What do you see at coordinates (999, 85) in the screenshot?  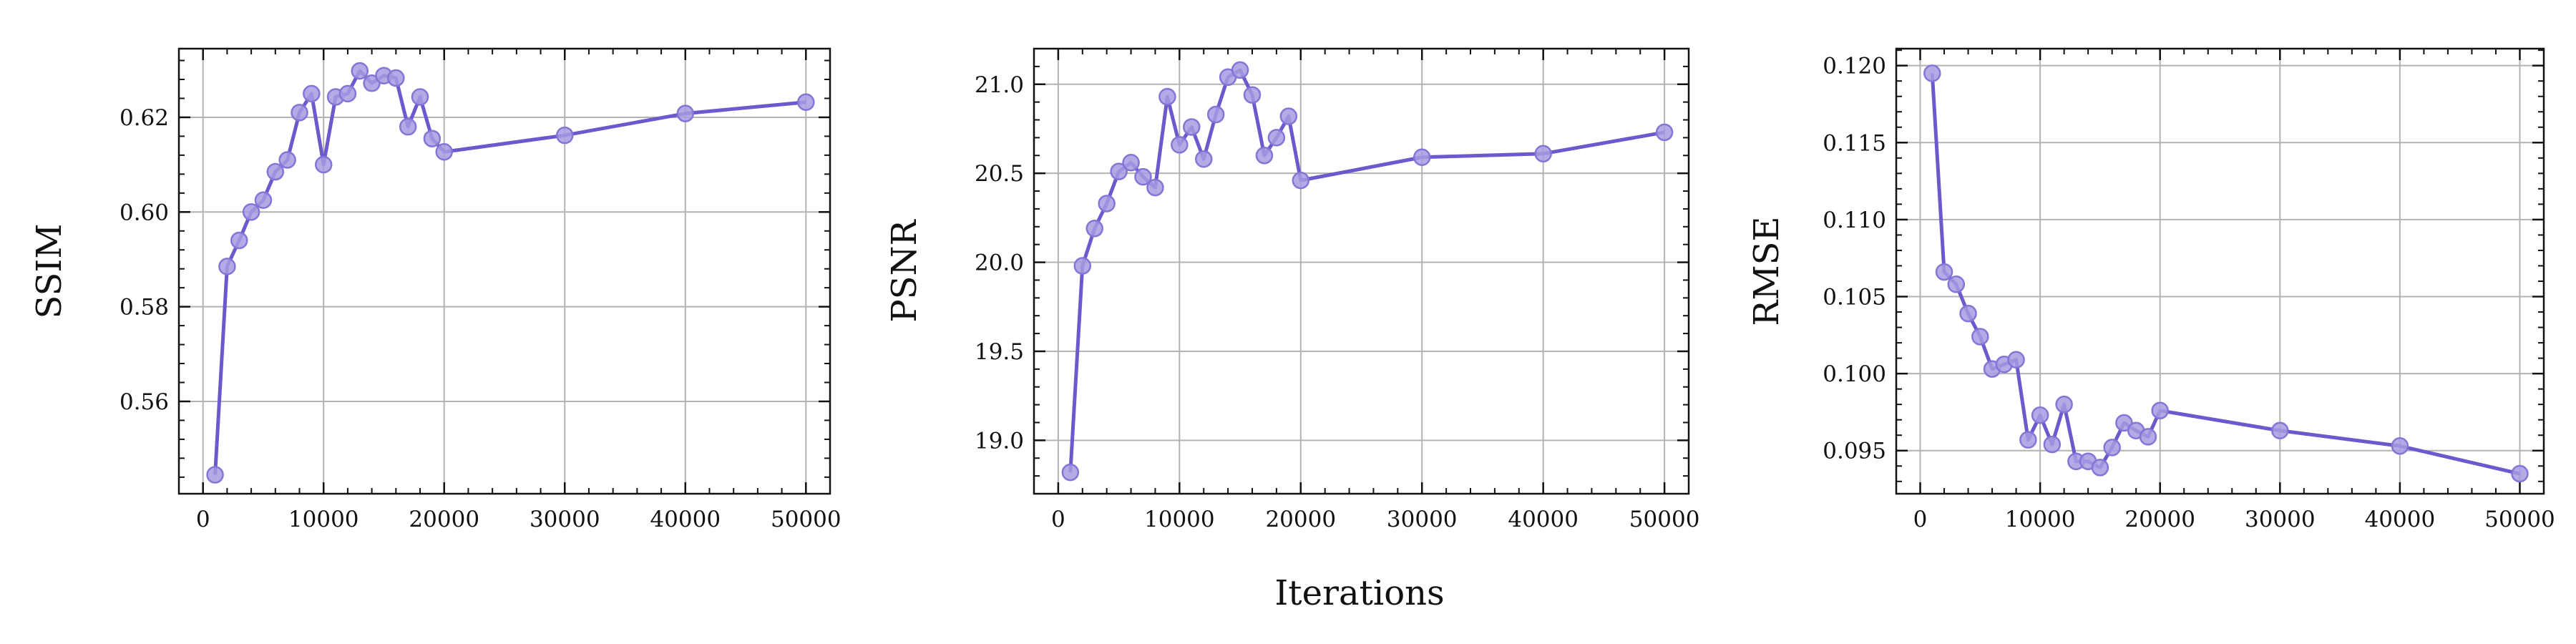 I see `y-tick-label: 21.0` at bounding box center [999, 85].